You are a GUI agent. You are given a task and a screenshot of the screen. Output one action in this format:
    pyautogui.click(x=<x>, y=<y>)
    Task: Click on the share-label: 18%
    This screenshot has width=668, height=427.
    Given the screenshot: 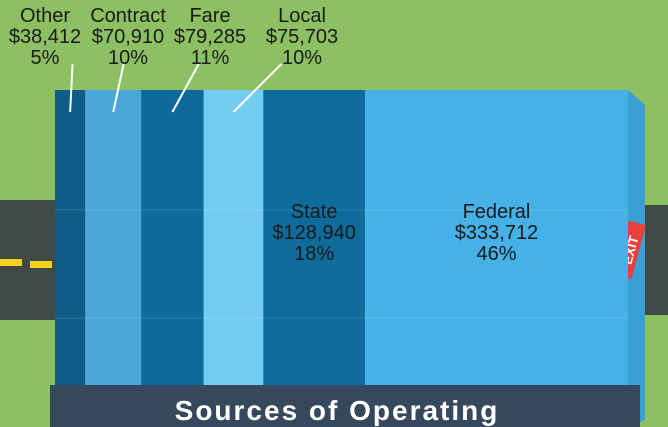 What is the action you would take?
    pyautogui.click(x=314, y=254)
    